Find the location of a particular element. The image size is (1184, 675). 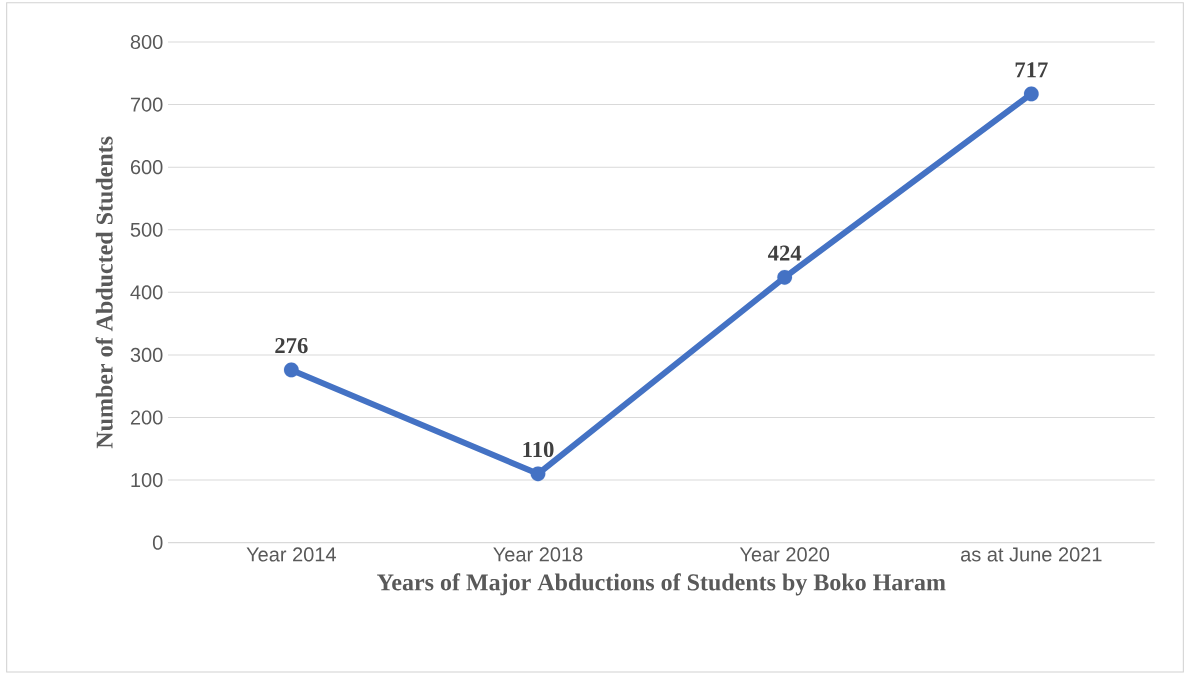

y-tick-label: 500 is located at coordinates (146, 229).